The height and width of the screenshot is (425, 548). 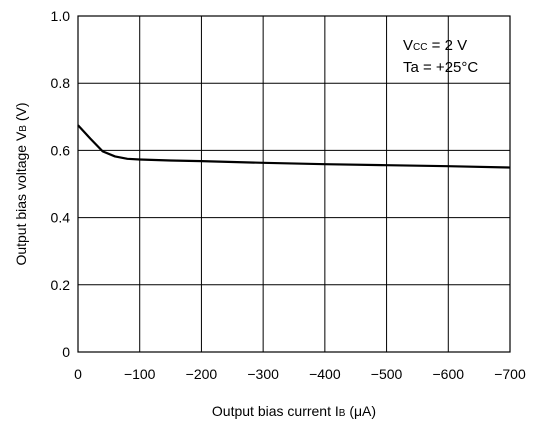 I want to click on x-tick-label: −400, so click(x=325, y=374).